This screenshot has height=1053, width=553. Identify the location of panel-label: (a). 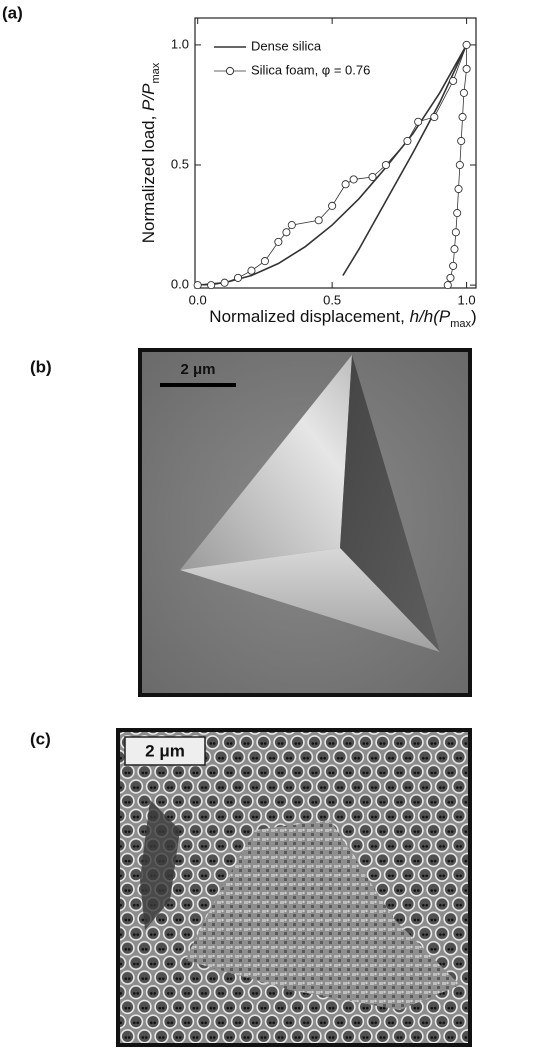
(12, 12).